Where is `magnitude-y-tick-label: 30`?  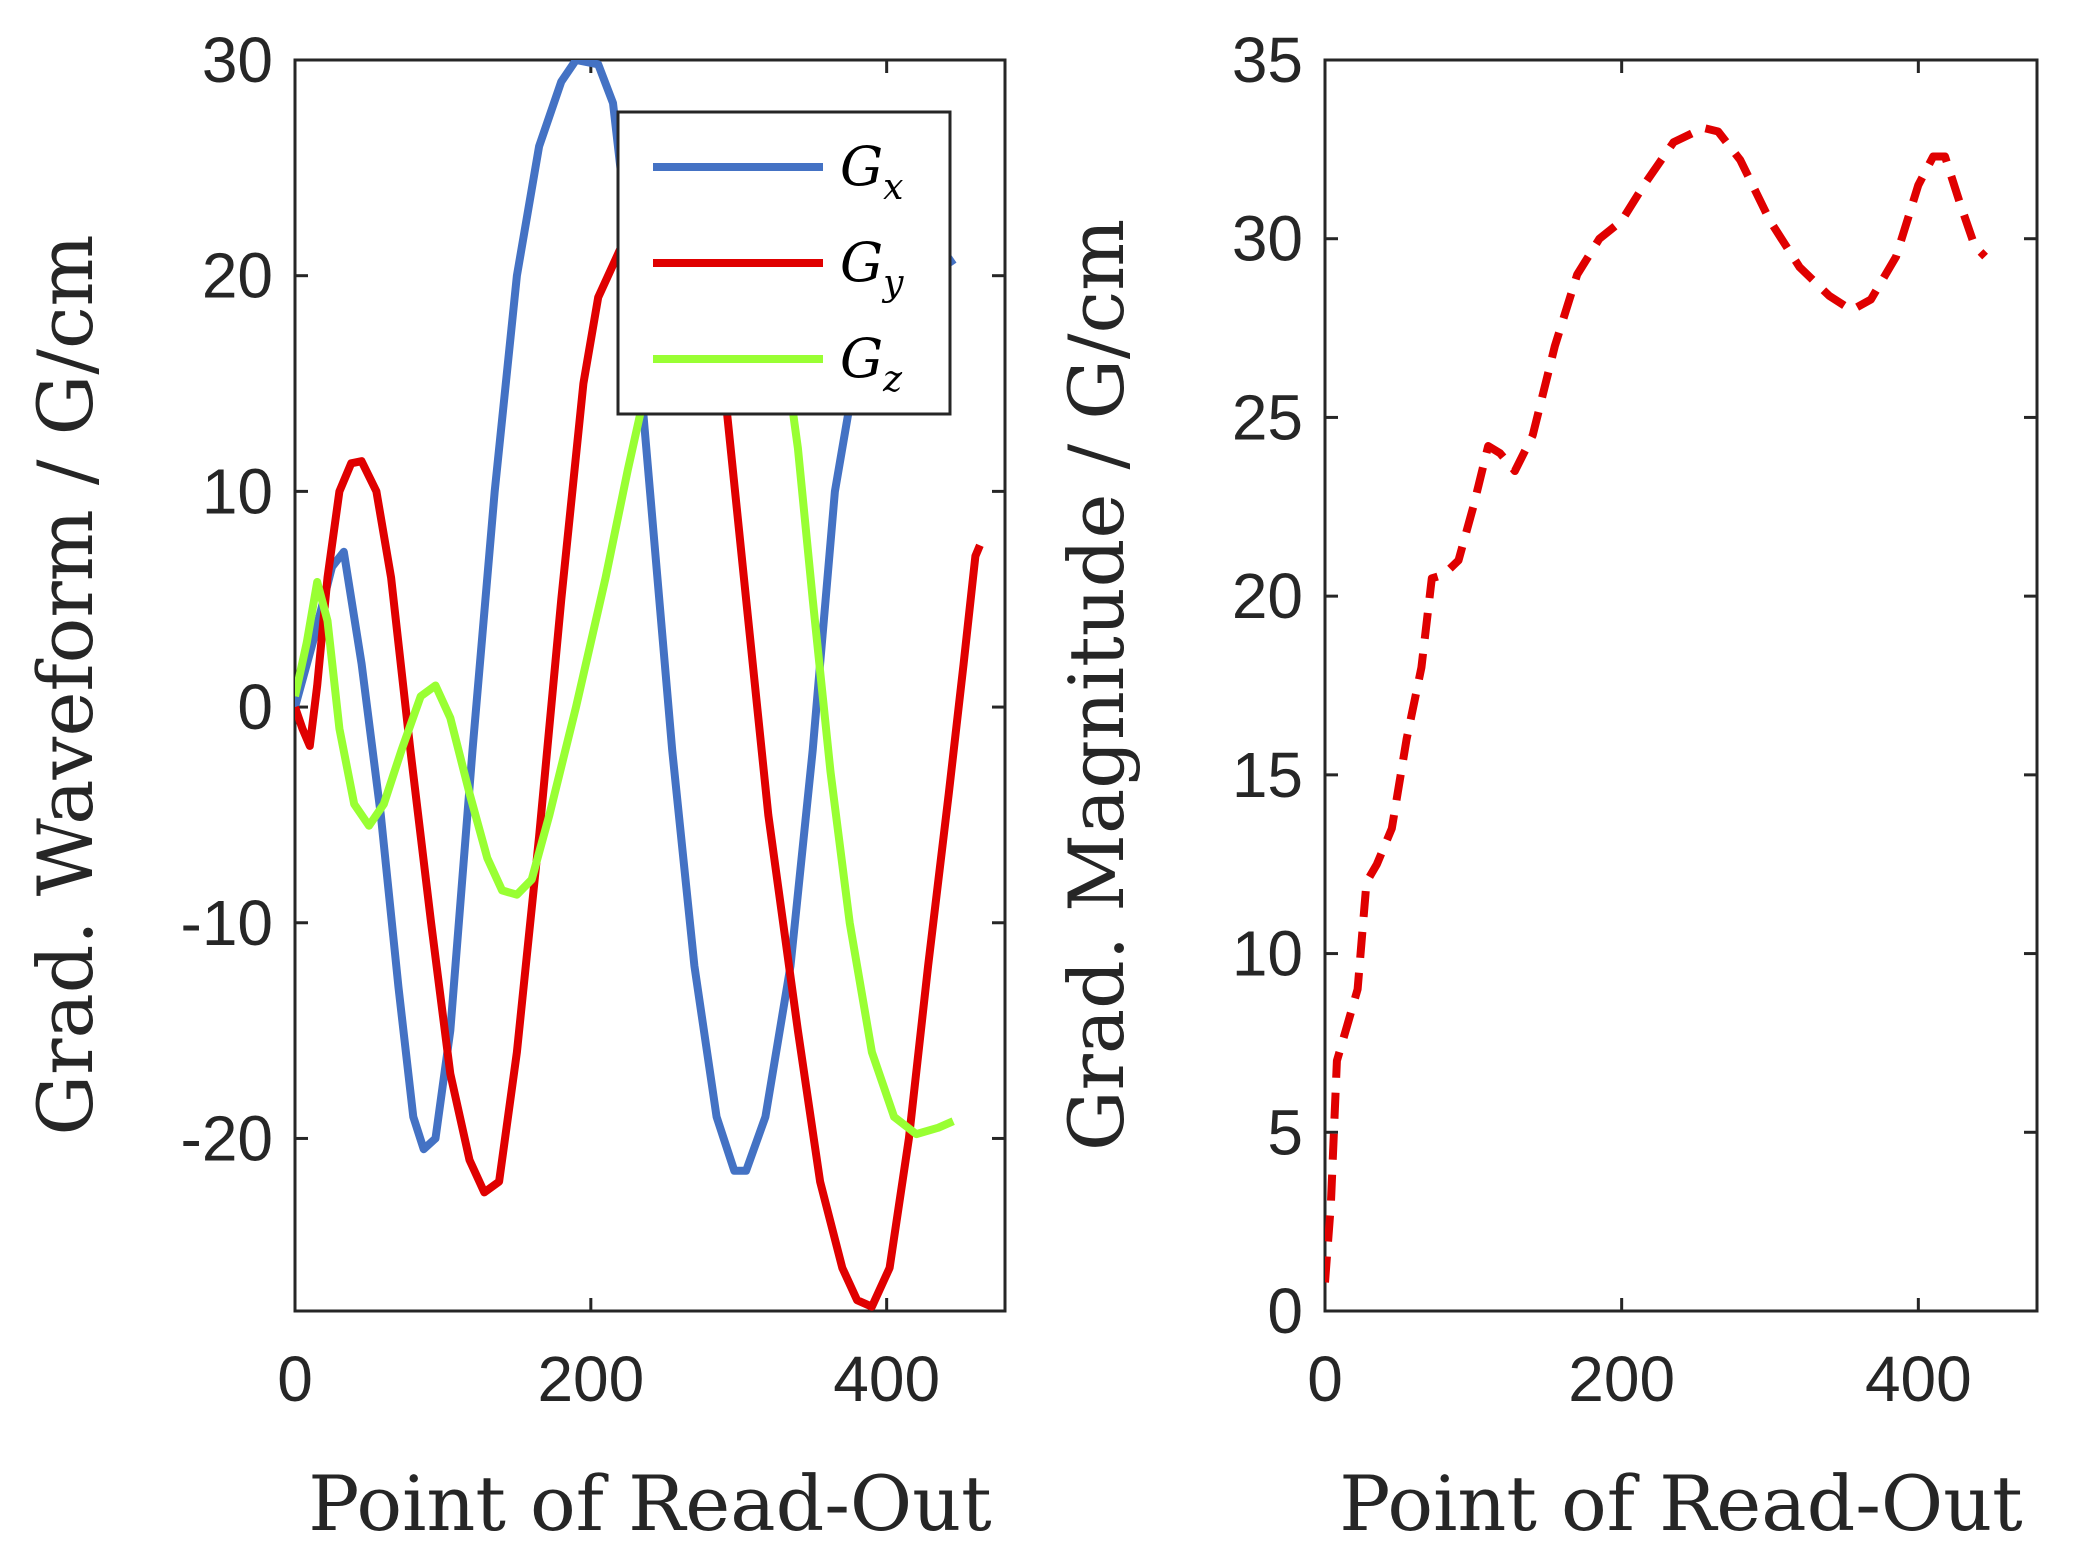
magnitude-y-tick-label: 30 is located at coordinates (1267, 239).